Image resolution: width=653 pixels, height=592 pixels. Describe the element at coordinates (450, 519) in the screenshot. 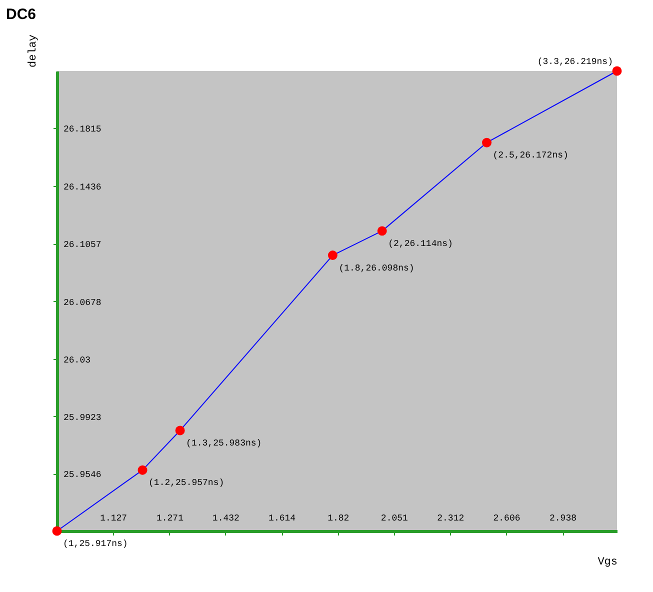

I see `x-tick-label: 2.312` at that location.